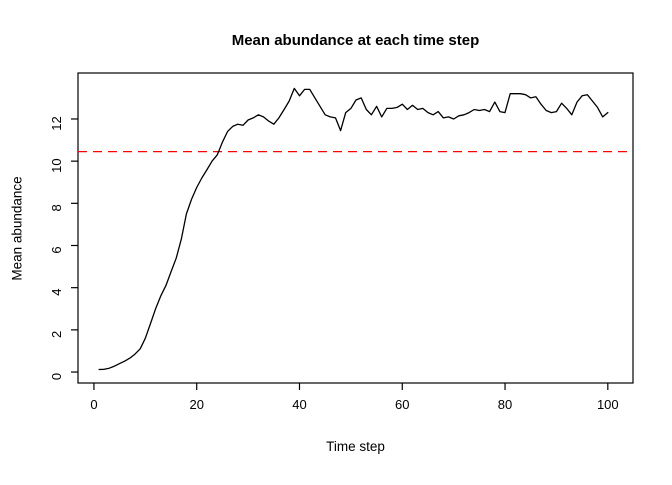  I want to click on x-tick-label: 100, so click(608, 404).